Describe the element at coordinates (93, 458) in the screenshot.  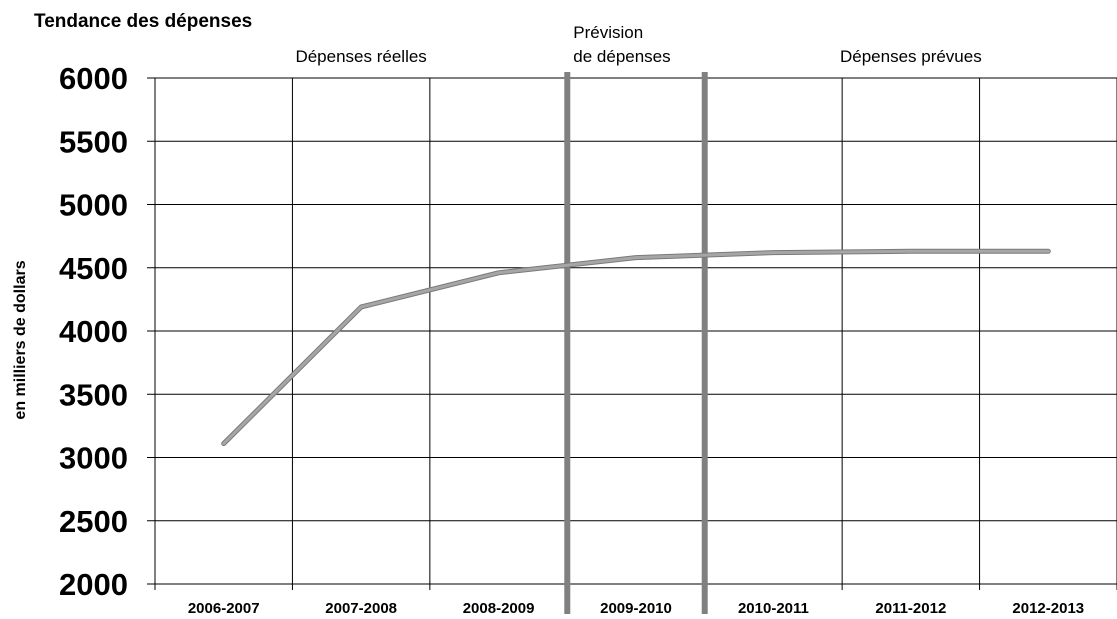
I see `y-tick-label: 3000` at that location.